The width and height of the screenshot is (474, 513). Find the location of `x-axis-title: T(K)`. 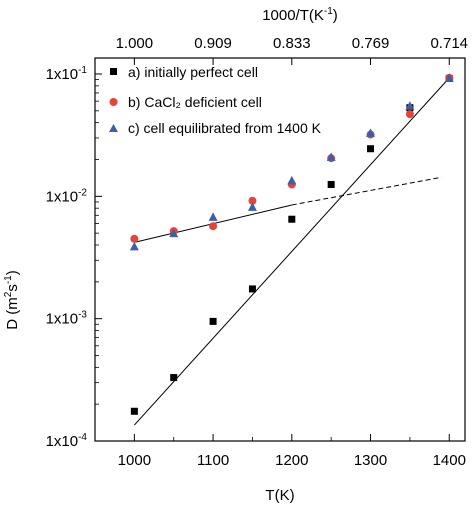

x-axis-title: T(K) is located at coordinates (279, 495).